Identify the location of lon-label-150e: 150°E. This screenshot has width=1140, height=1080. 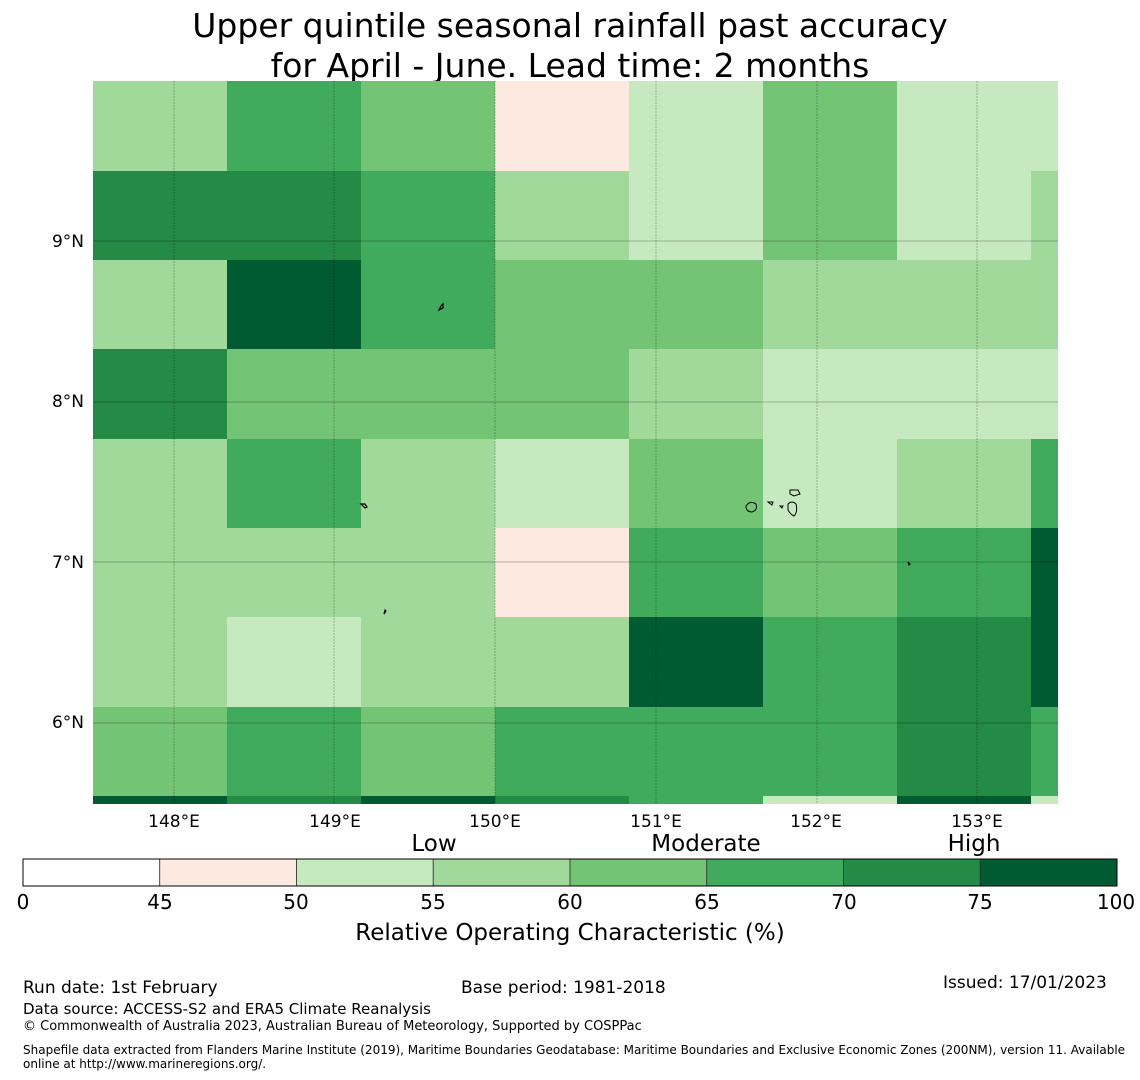
(495, 822).